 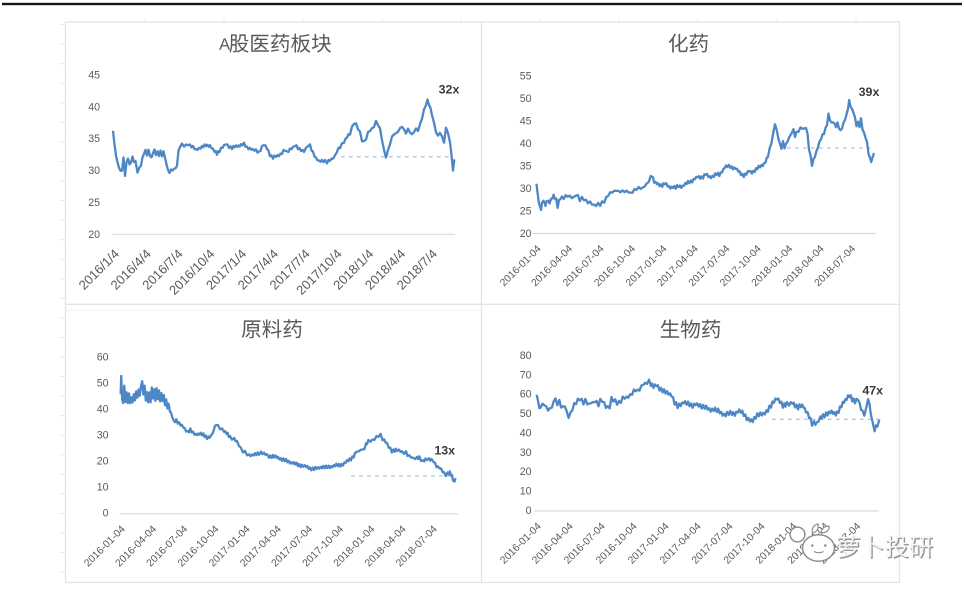 I want to click on svg-text: 32x, so click(x=449, y=90).